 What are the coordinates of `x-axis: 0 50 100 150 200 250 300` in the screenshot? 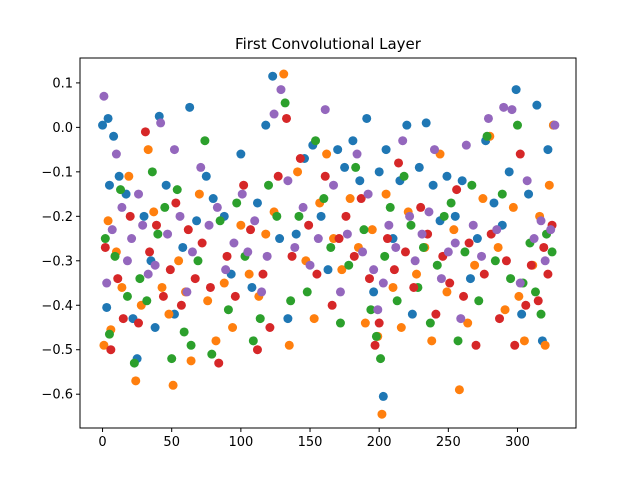 It's located at (314, 439).